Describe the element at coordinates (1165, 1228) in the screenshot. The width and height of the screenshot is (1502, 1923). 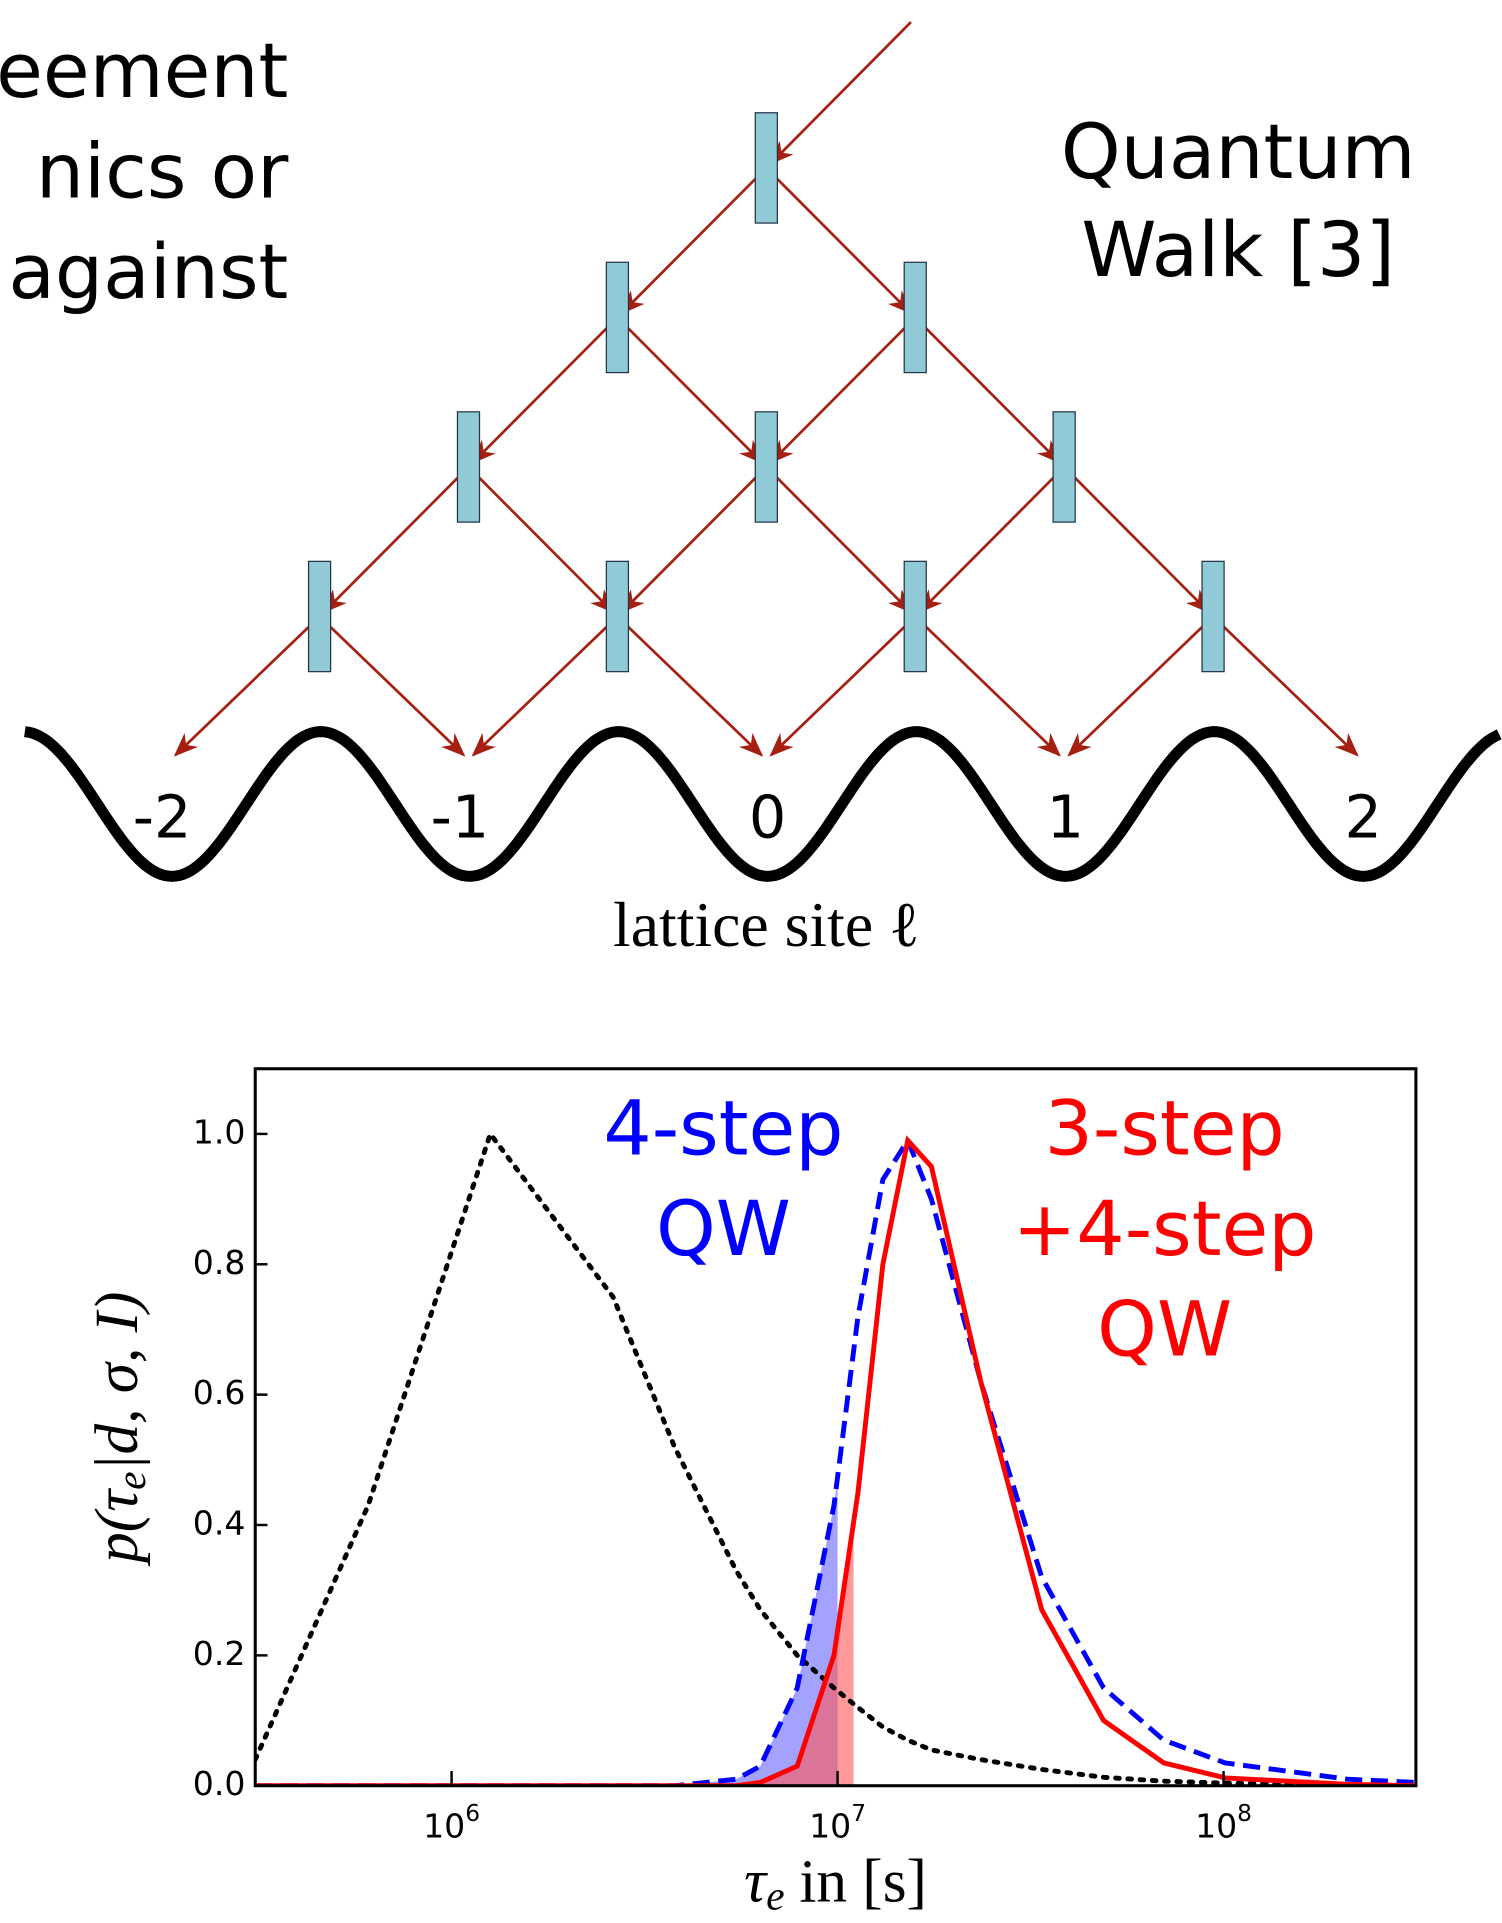
I see `series-label: +4-step` at that location.